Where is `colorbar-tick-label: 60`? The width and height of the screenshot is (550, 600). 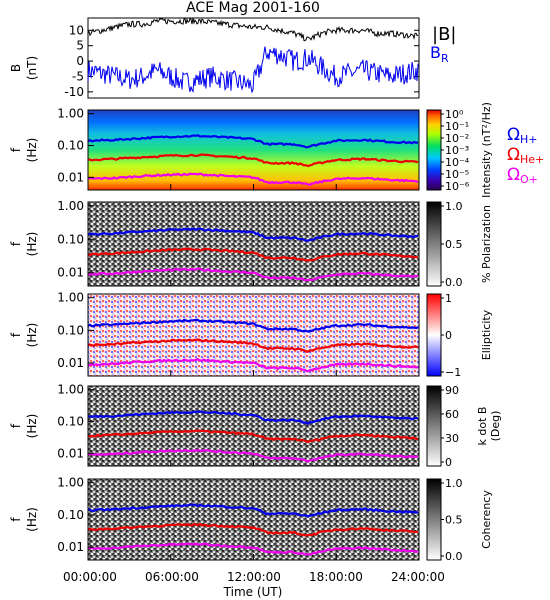 colorbar-tick-label: 60 is located at coordinates (452, 414).